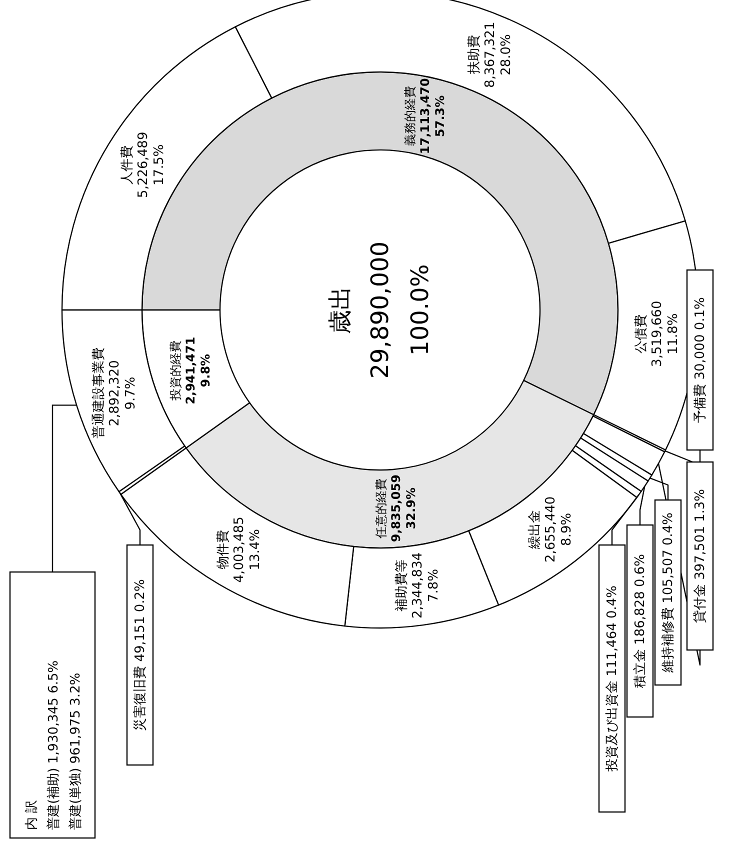 This screenshot has width=735, height=854. I want to click on slice-label: 災害復旧費 49,151 0.2%, so click(140, 655).